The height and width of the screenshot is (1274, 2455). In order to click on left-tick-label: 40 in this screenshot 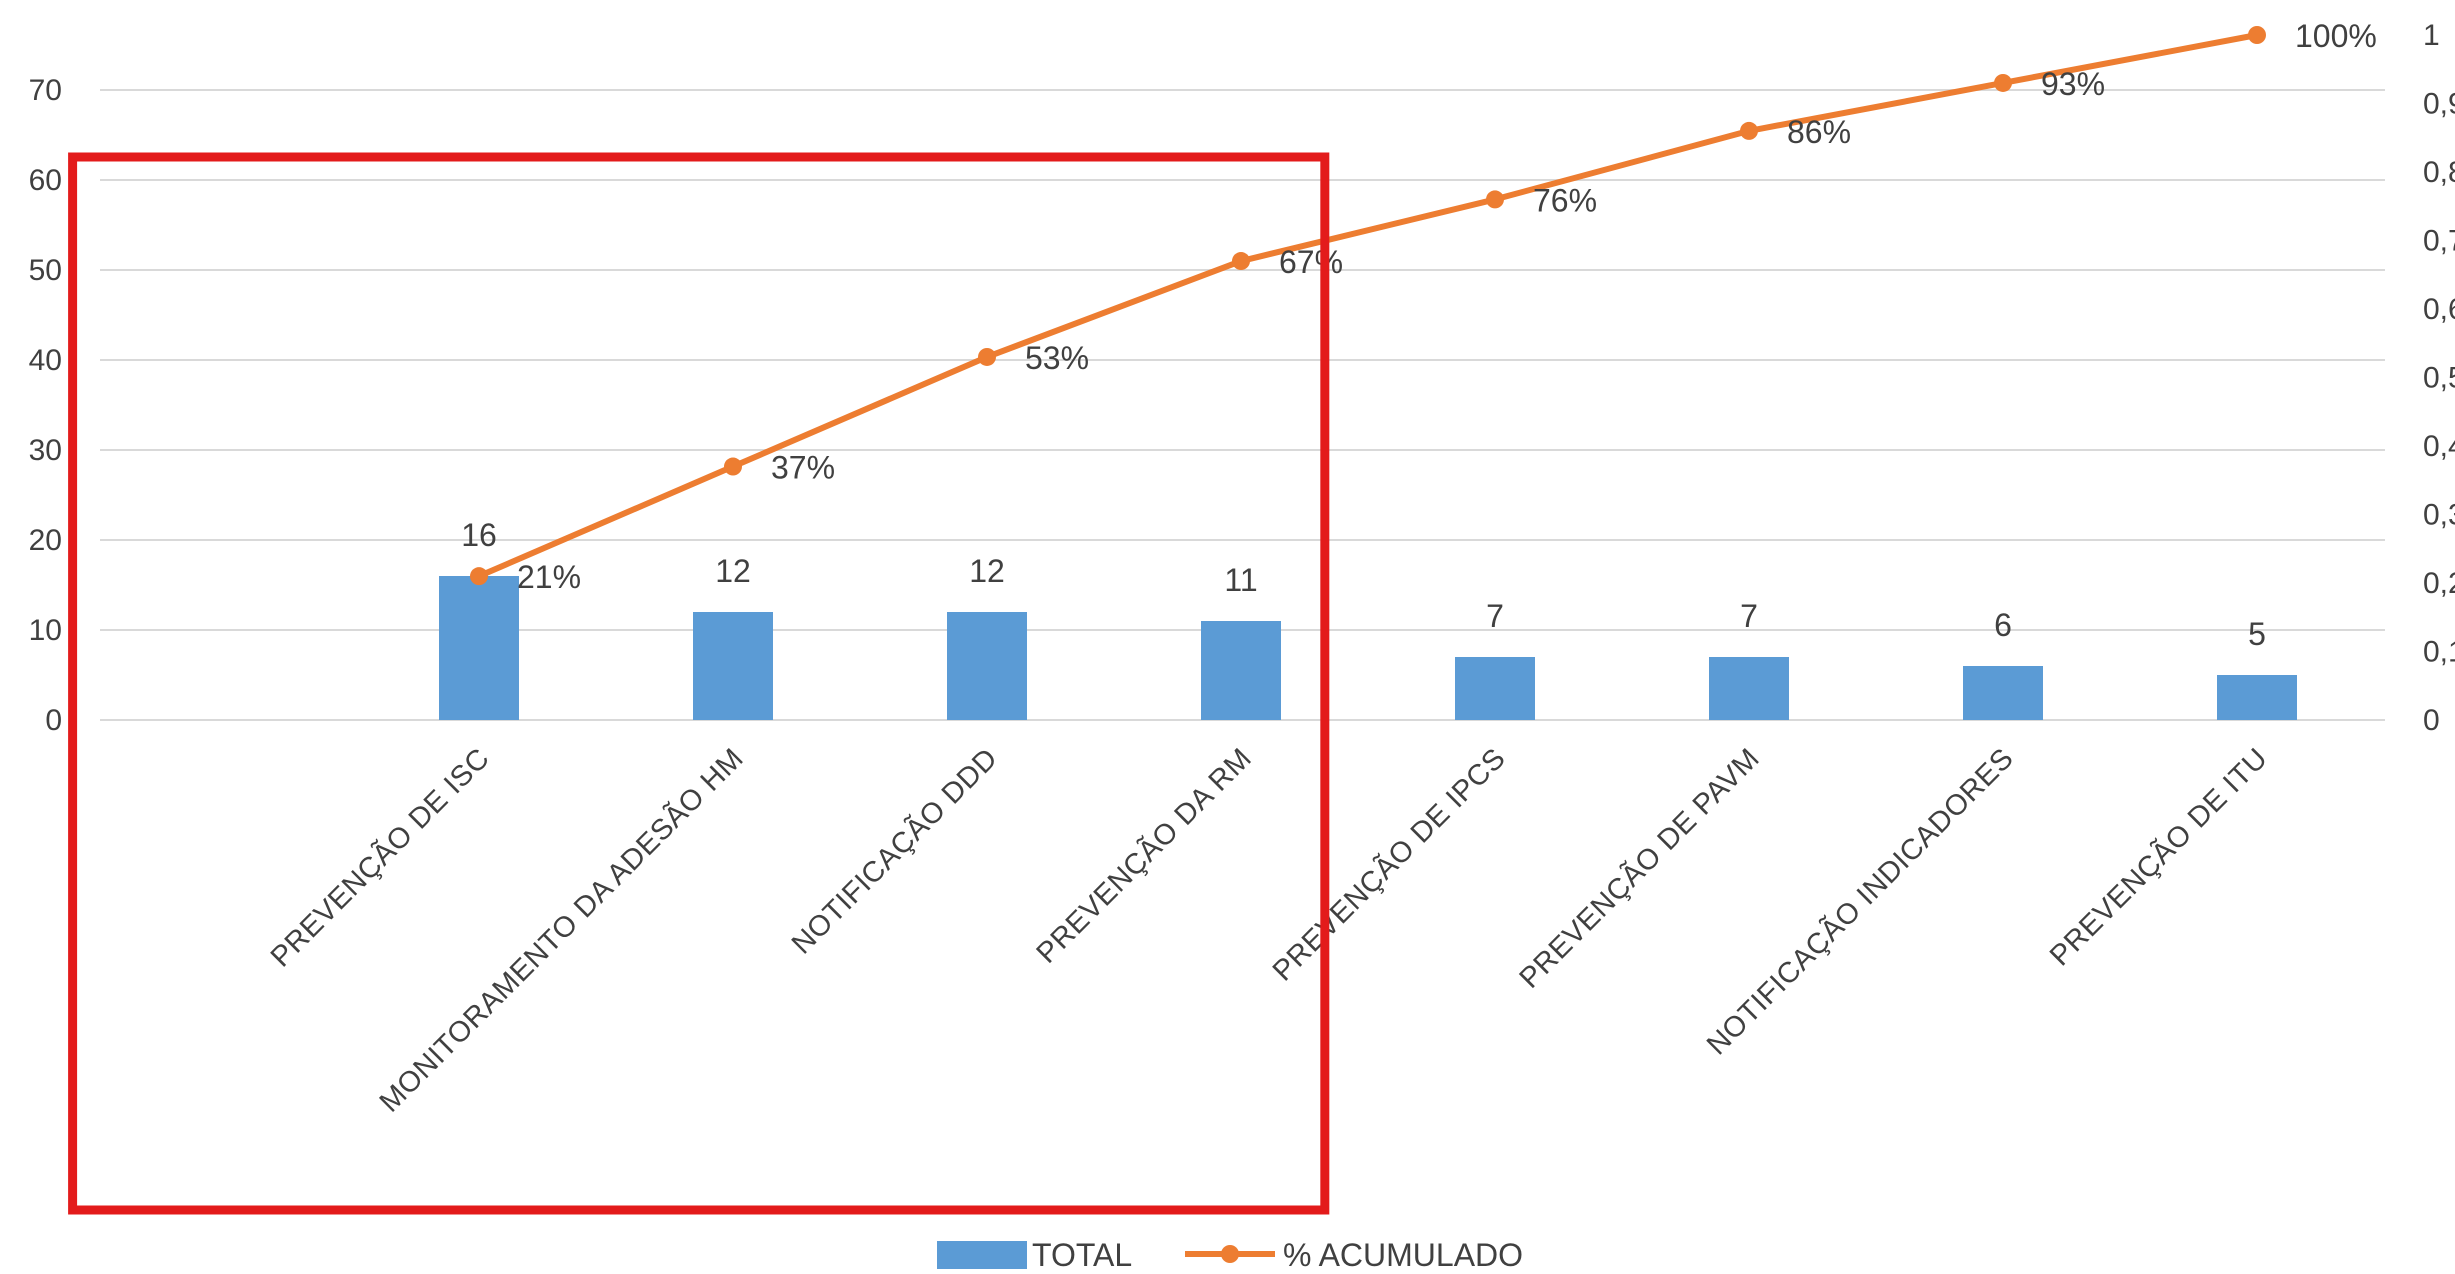, I will do `click(45, 360)`.